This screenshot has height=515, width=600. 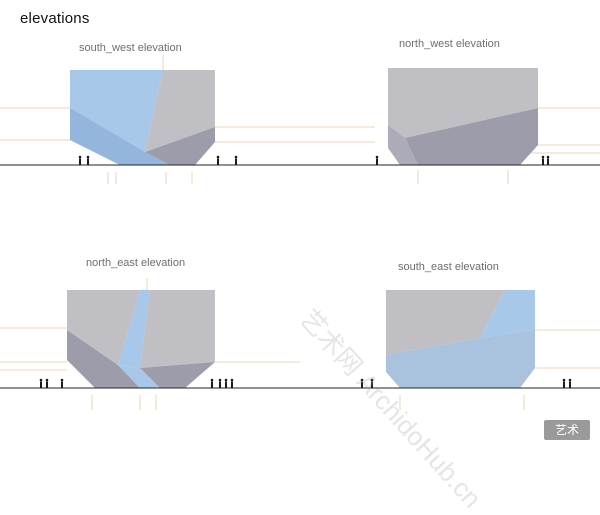 What do you see at coordinates (130, 48) in the screenshot?
I see `south-west-elevation-label: south_west elevation` at bounding box center [130, 48].